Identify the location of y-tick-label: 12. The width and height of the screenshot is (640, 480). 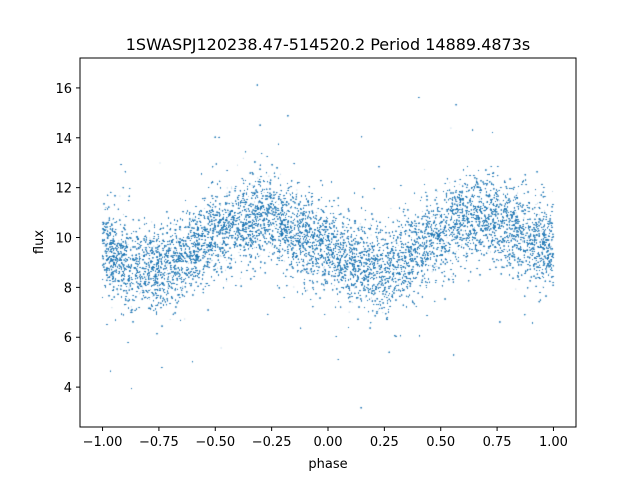
(63, 189).